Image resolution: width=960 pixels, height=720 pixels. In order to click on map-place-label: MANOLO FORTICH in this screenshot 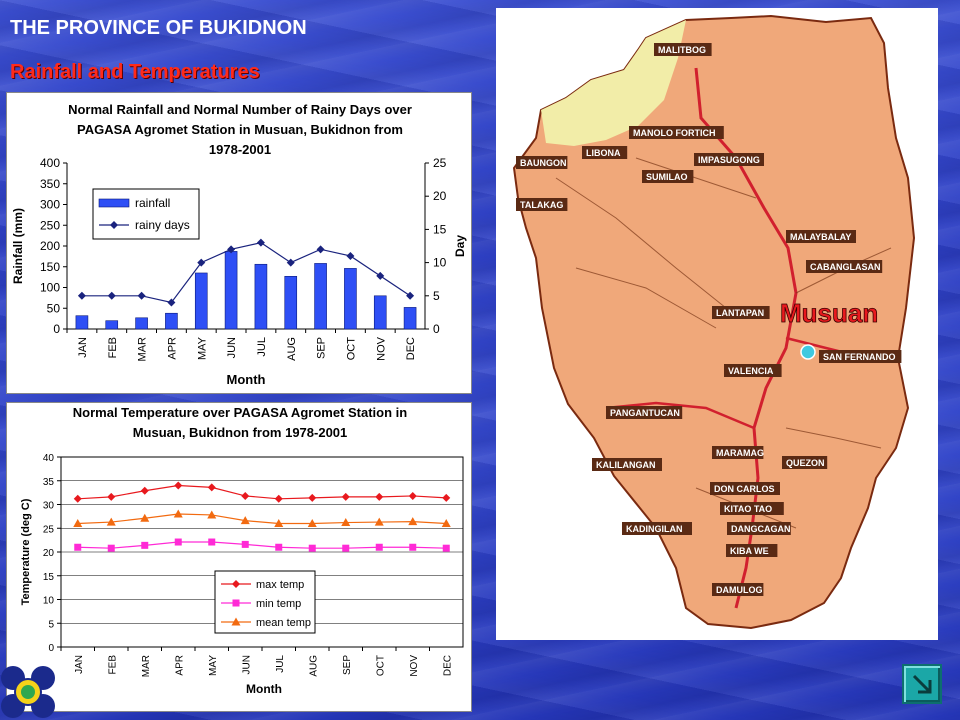, I will do `click(674, 133)`.